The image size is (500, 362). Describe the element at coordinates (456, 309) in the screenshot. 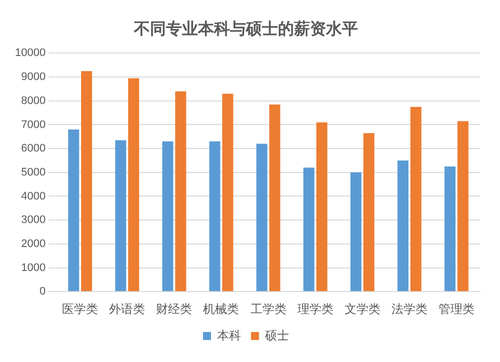

I see `x-tick-label: 管理类` at that location.